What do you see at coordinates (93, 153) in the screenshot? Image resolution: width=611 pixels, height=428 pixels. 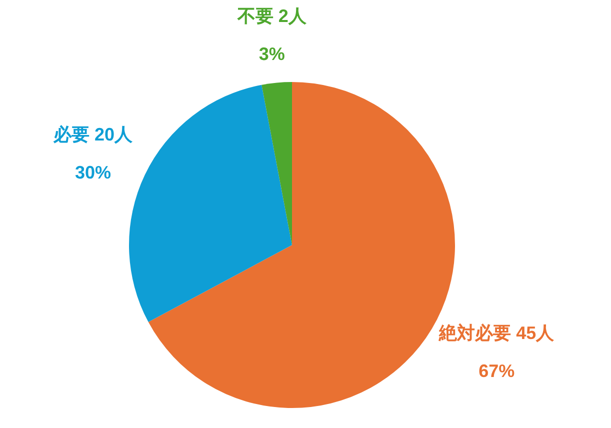 I see `slice-label: 必要 20人 30%` at bounding box center [93, 153].